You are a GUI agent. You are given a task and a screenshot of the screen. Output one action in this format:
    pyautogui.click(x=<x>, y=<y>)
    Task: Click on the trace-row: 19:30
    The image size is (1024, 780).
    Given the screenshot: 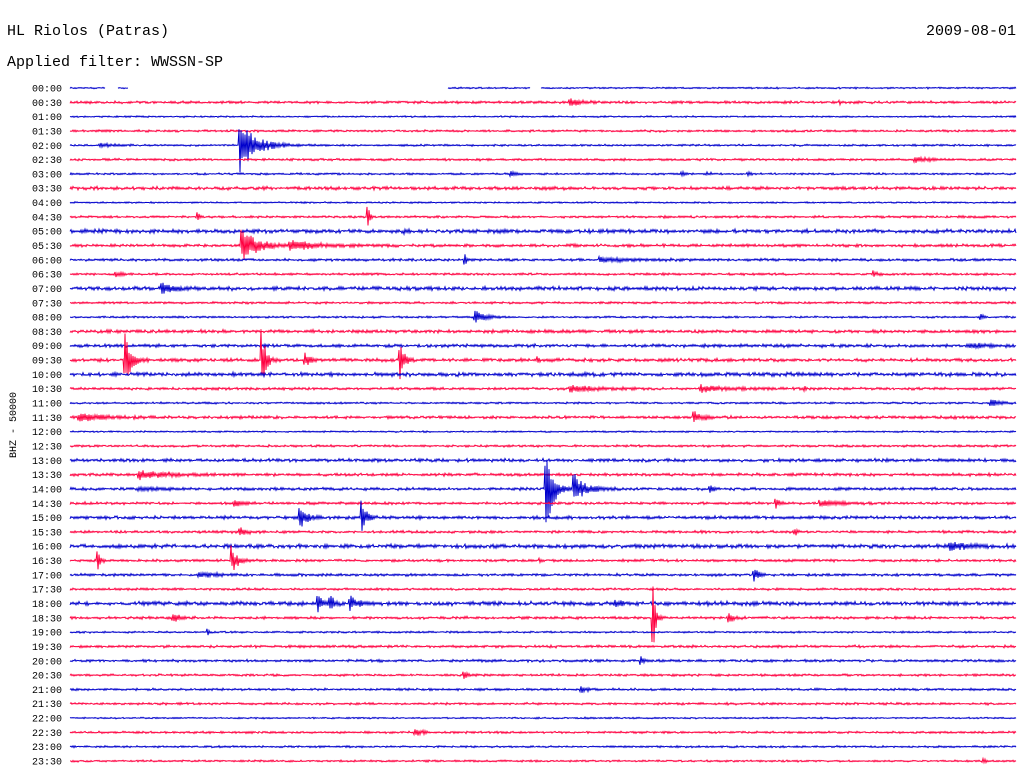 What is the action you would take?
    pyautogui.click(x=524, y=648)
    